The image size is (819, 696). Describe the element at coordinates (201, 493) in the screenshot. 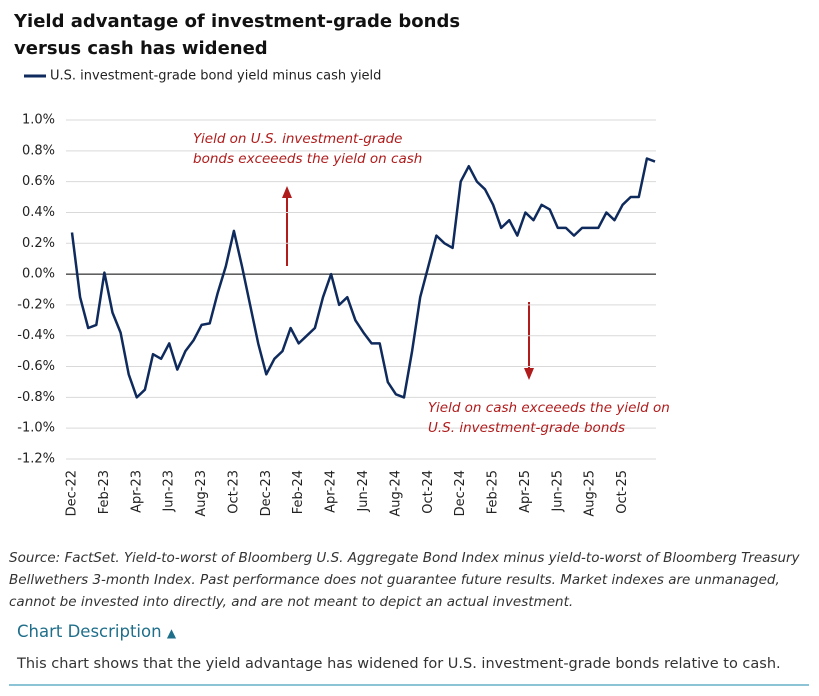

I see `x-tick-label: Aug-23` at that location.